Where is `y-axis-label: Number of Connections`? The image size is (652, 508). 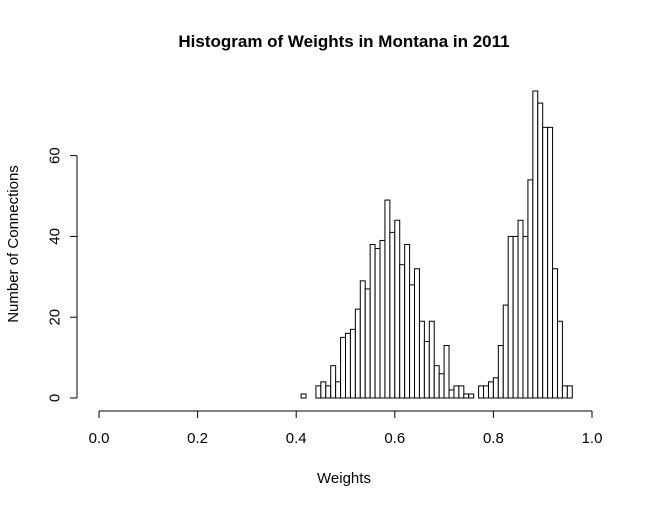 y-axis-label: Number of Connections is located at coordinates (13, 244).